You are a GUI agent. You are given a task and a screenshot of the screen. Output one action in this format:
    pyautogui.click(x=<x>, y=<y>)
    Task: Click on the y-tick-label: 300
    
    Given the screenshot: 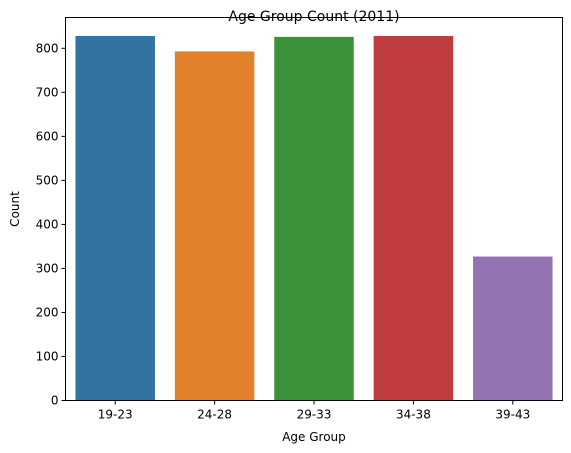 What is the action you would take?
    pyautogui.click(x=47, y=268)
    